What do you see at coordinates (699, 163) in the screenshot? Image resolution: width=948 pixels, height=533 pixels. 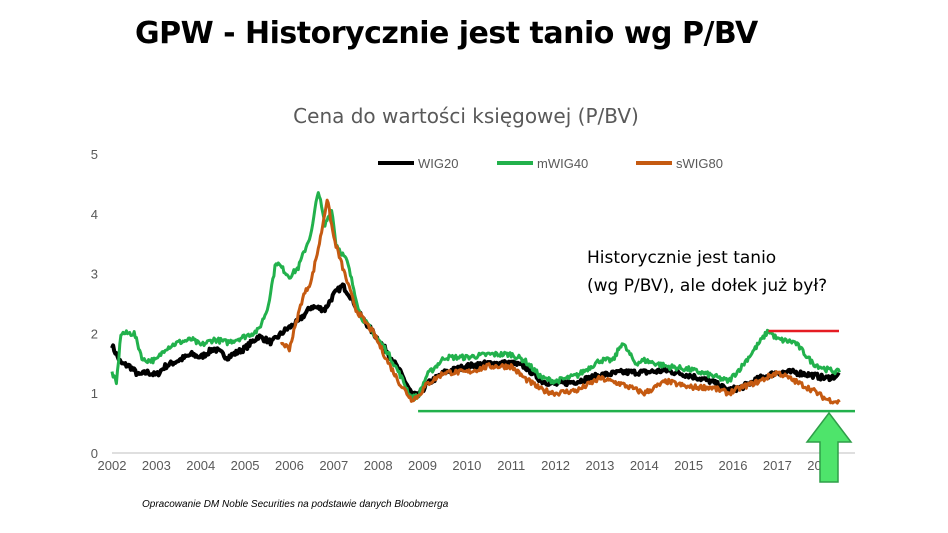 I see `legend-label: sWIG80` at bounding box center [699, 163].